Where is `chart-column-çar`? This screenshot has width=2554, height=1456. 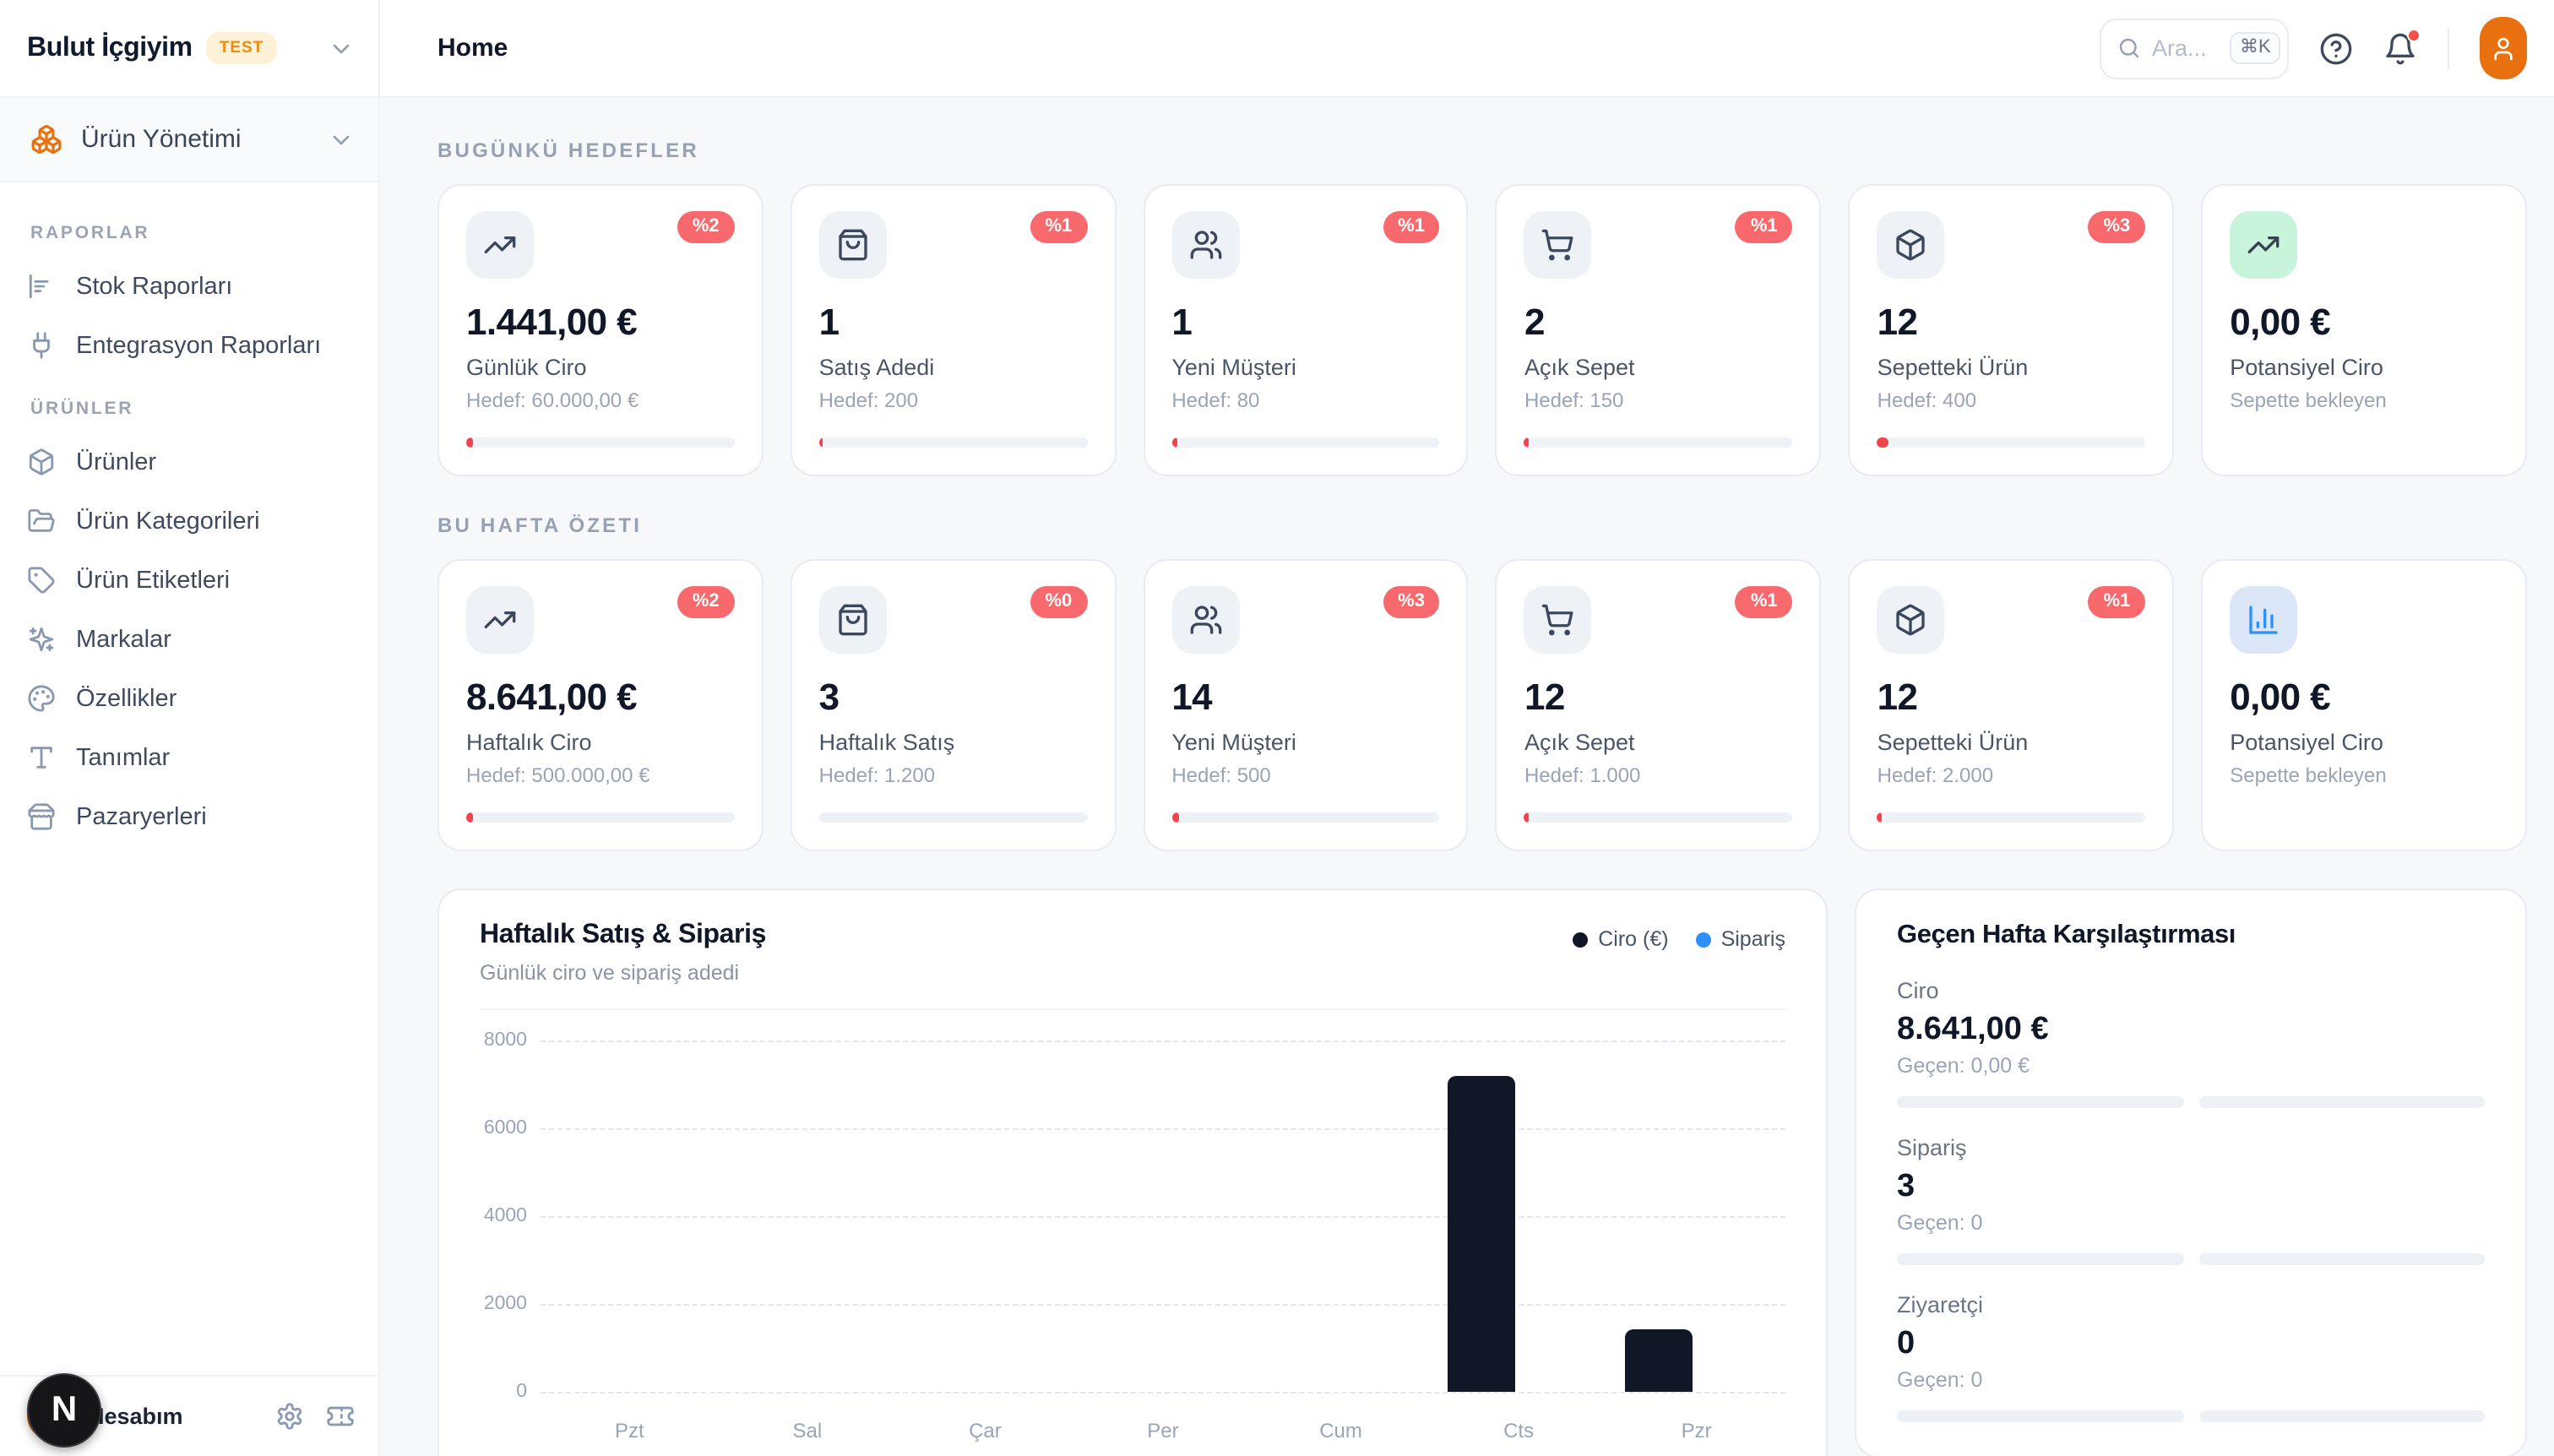
chart-column-çar is located at coordinates (985, 1216).